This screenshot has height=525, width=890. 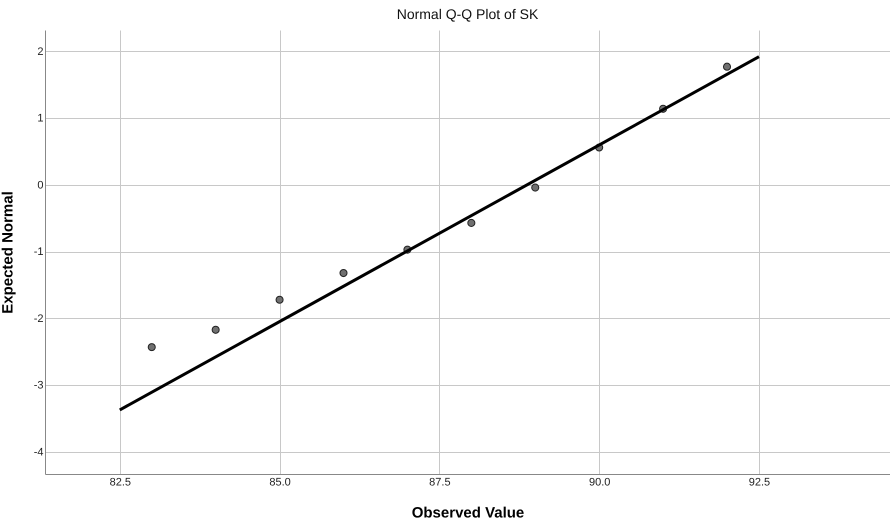 I want to click on y-tick-label: 0, so click(x=40, y=185).